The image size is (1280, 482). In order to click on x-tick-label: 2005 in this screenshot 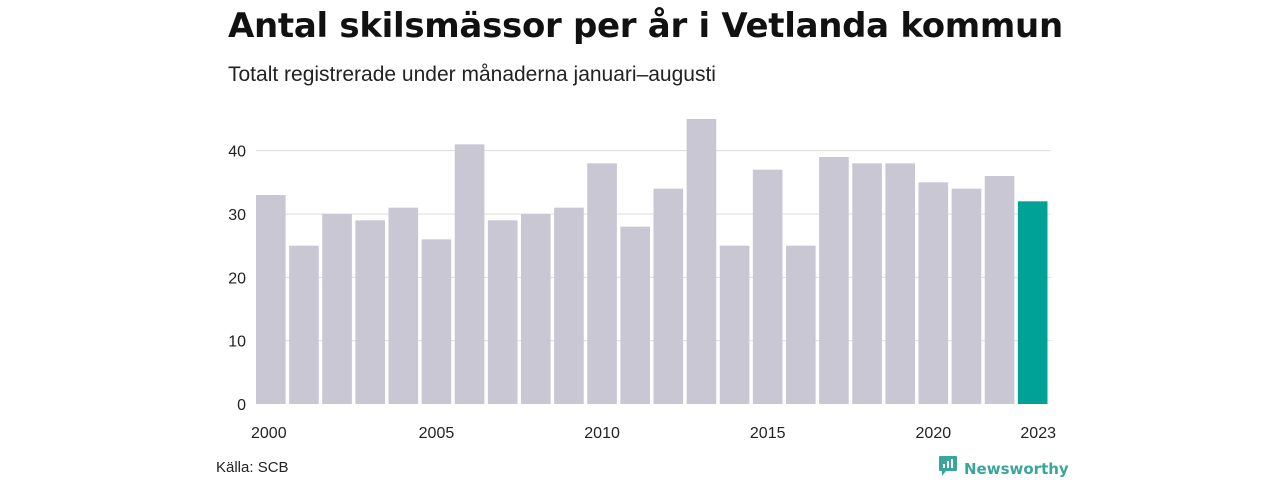, I will do `click(437, 433)`.